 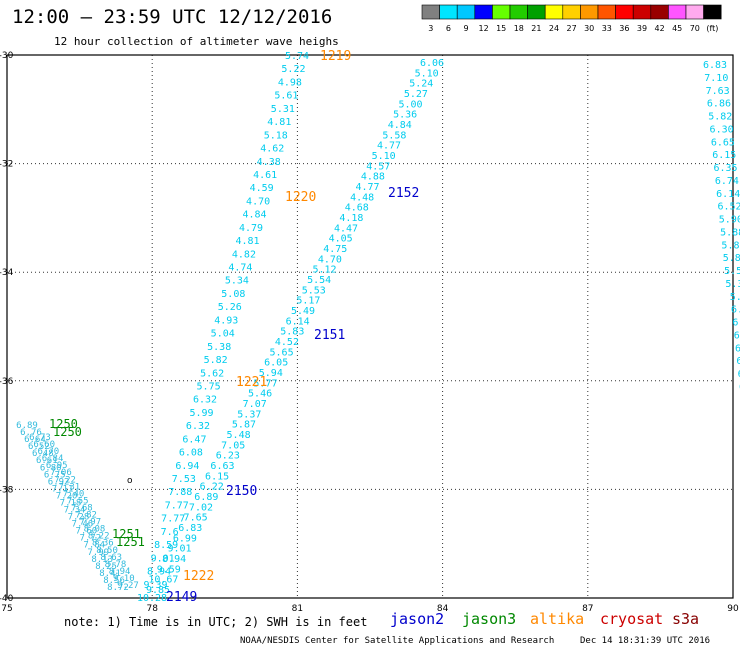 What do you see at coordinates (286, 96) in the screenshot?
I see `wave-height-value: 5.61` at bounding box center [286, 96].